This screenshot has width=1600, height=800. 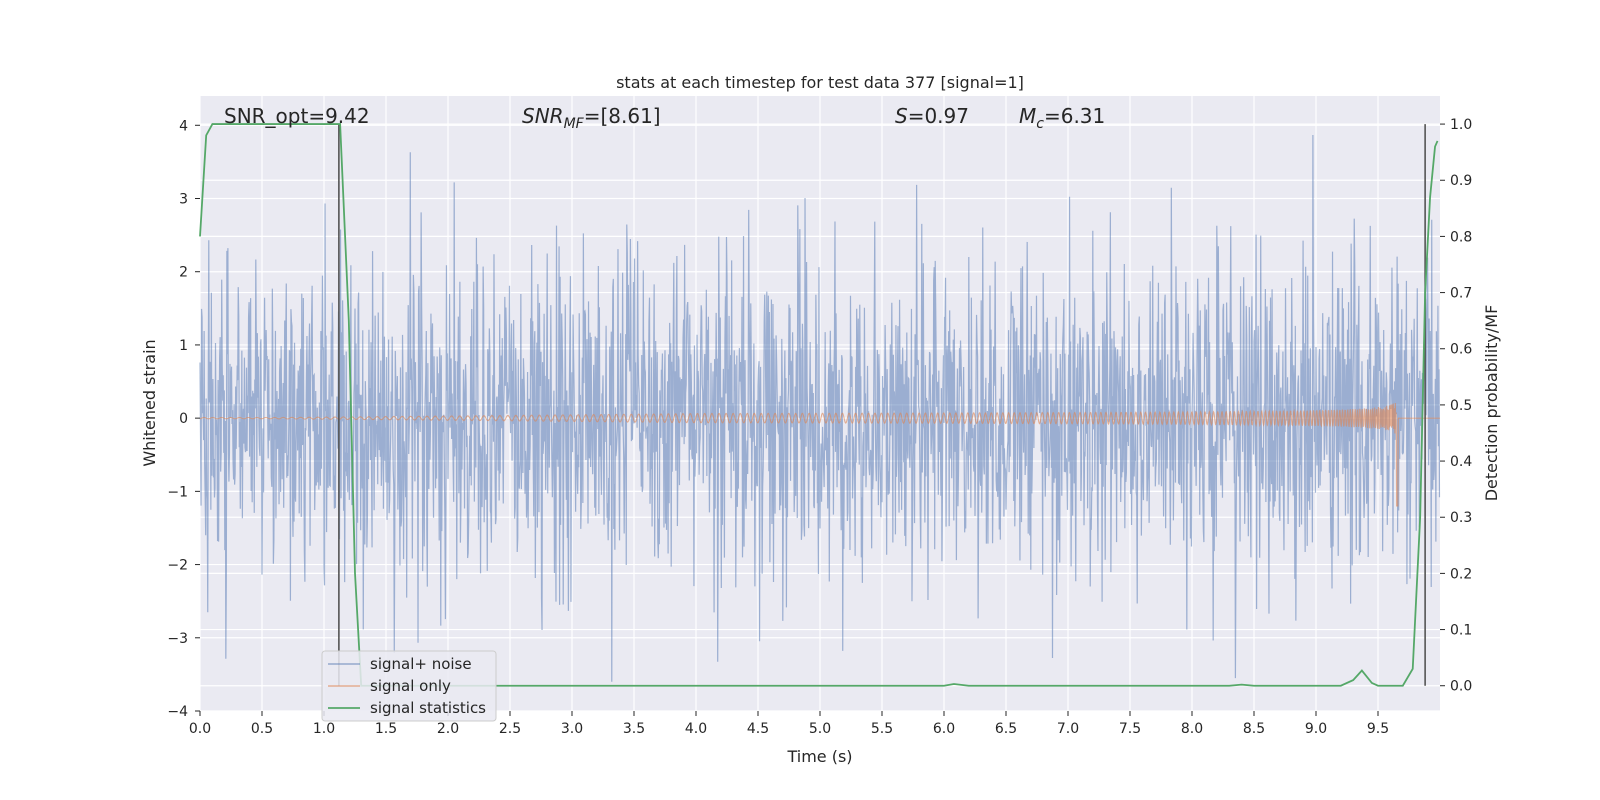 What do you see at coordinates (1378, 729) in the screenshot?
I see `x-tick-label: 9.5` at bounding box center [1378, 729].